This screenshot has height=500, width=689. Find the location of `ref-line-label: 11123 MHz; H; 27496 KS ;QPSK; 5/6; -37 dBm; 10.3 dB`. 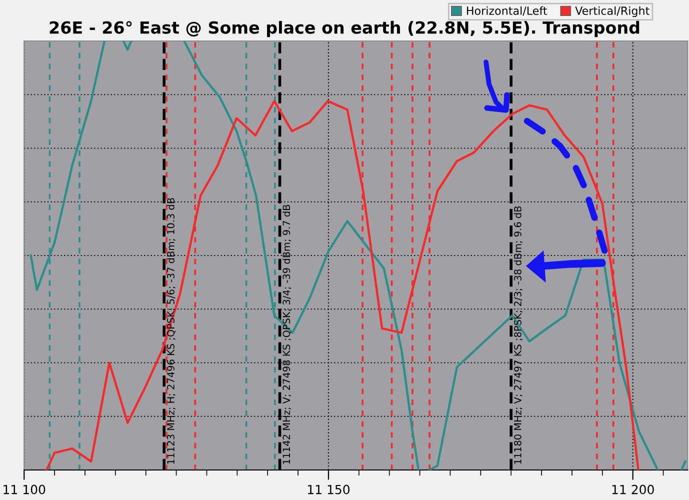

ref-line-label: 11123 MHz; H; 27496 KS ;QPSK; 5/6; -37 dBm; 10.3 dB is located at coordinates (171, 331).